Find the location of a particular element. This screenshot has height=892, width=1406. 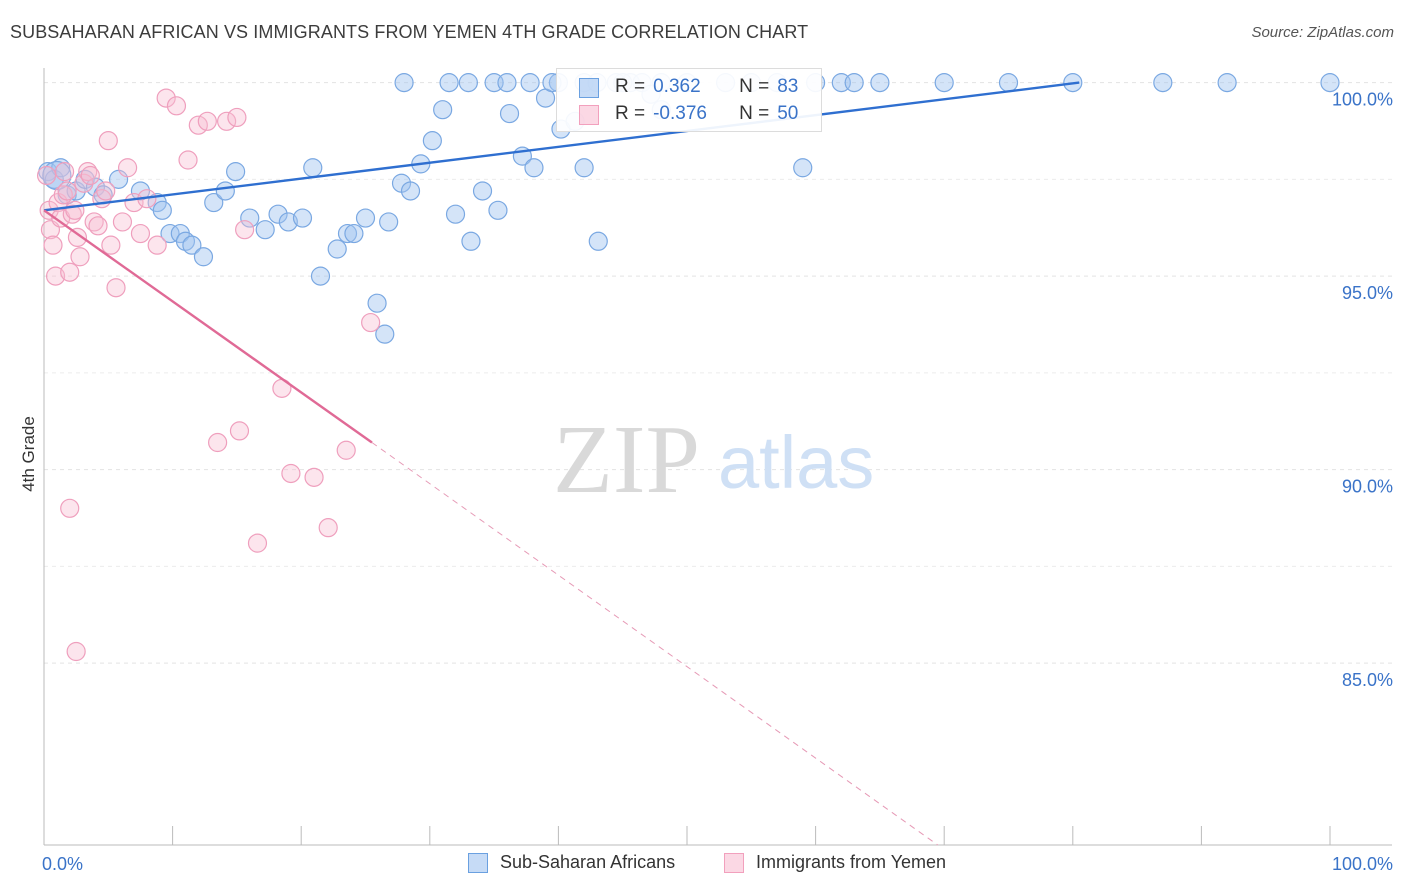

y-tick-label: 85.0% is located at coordinates (1367, 680).